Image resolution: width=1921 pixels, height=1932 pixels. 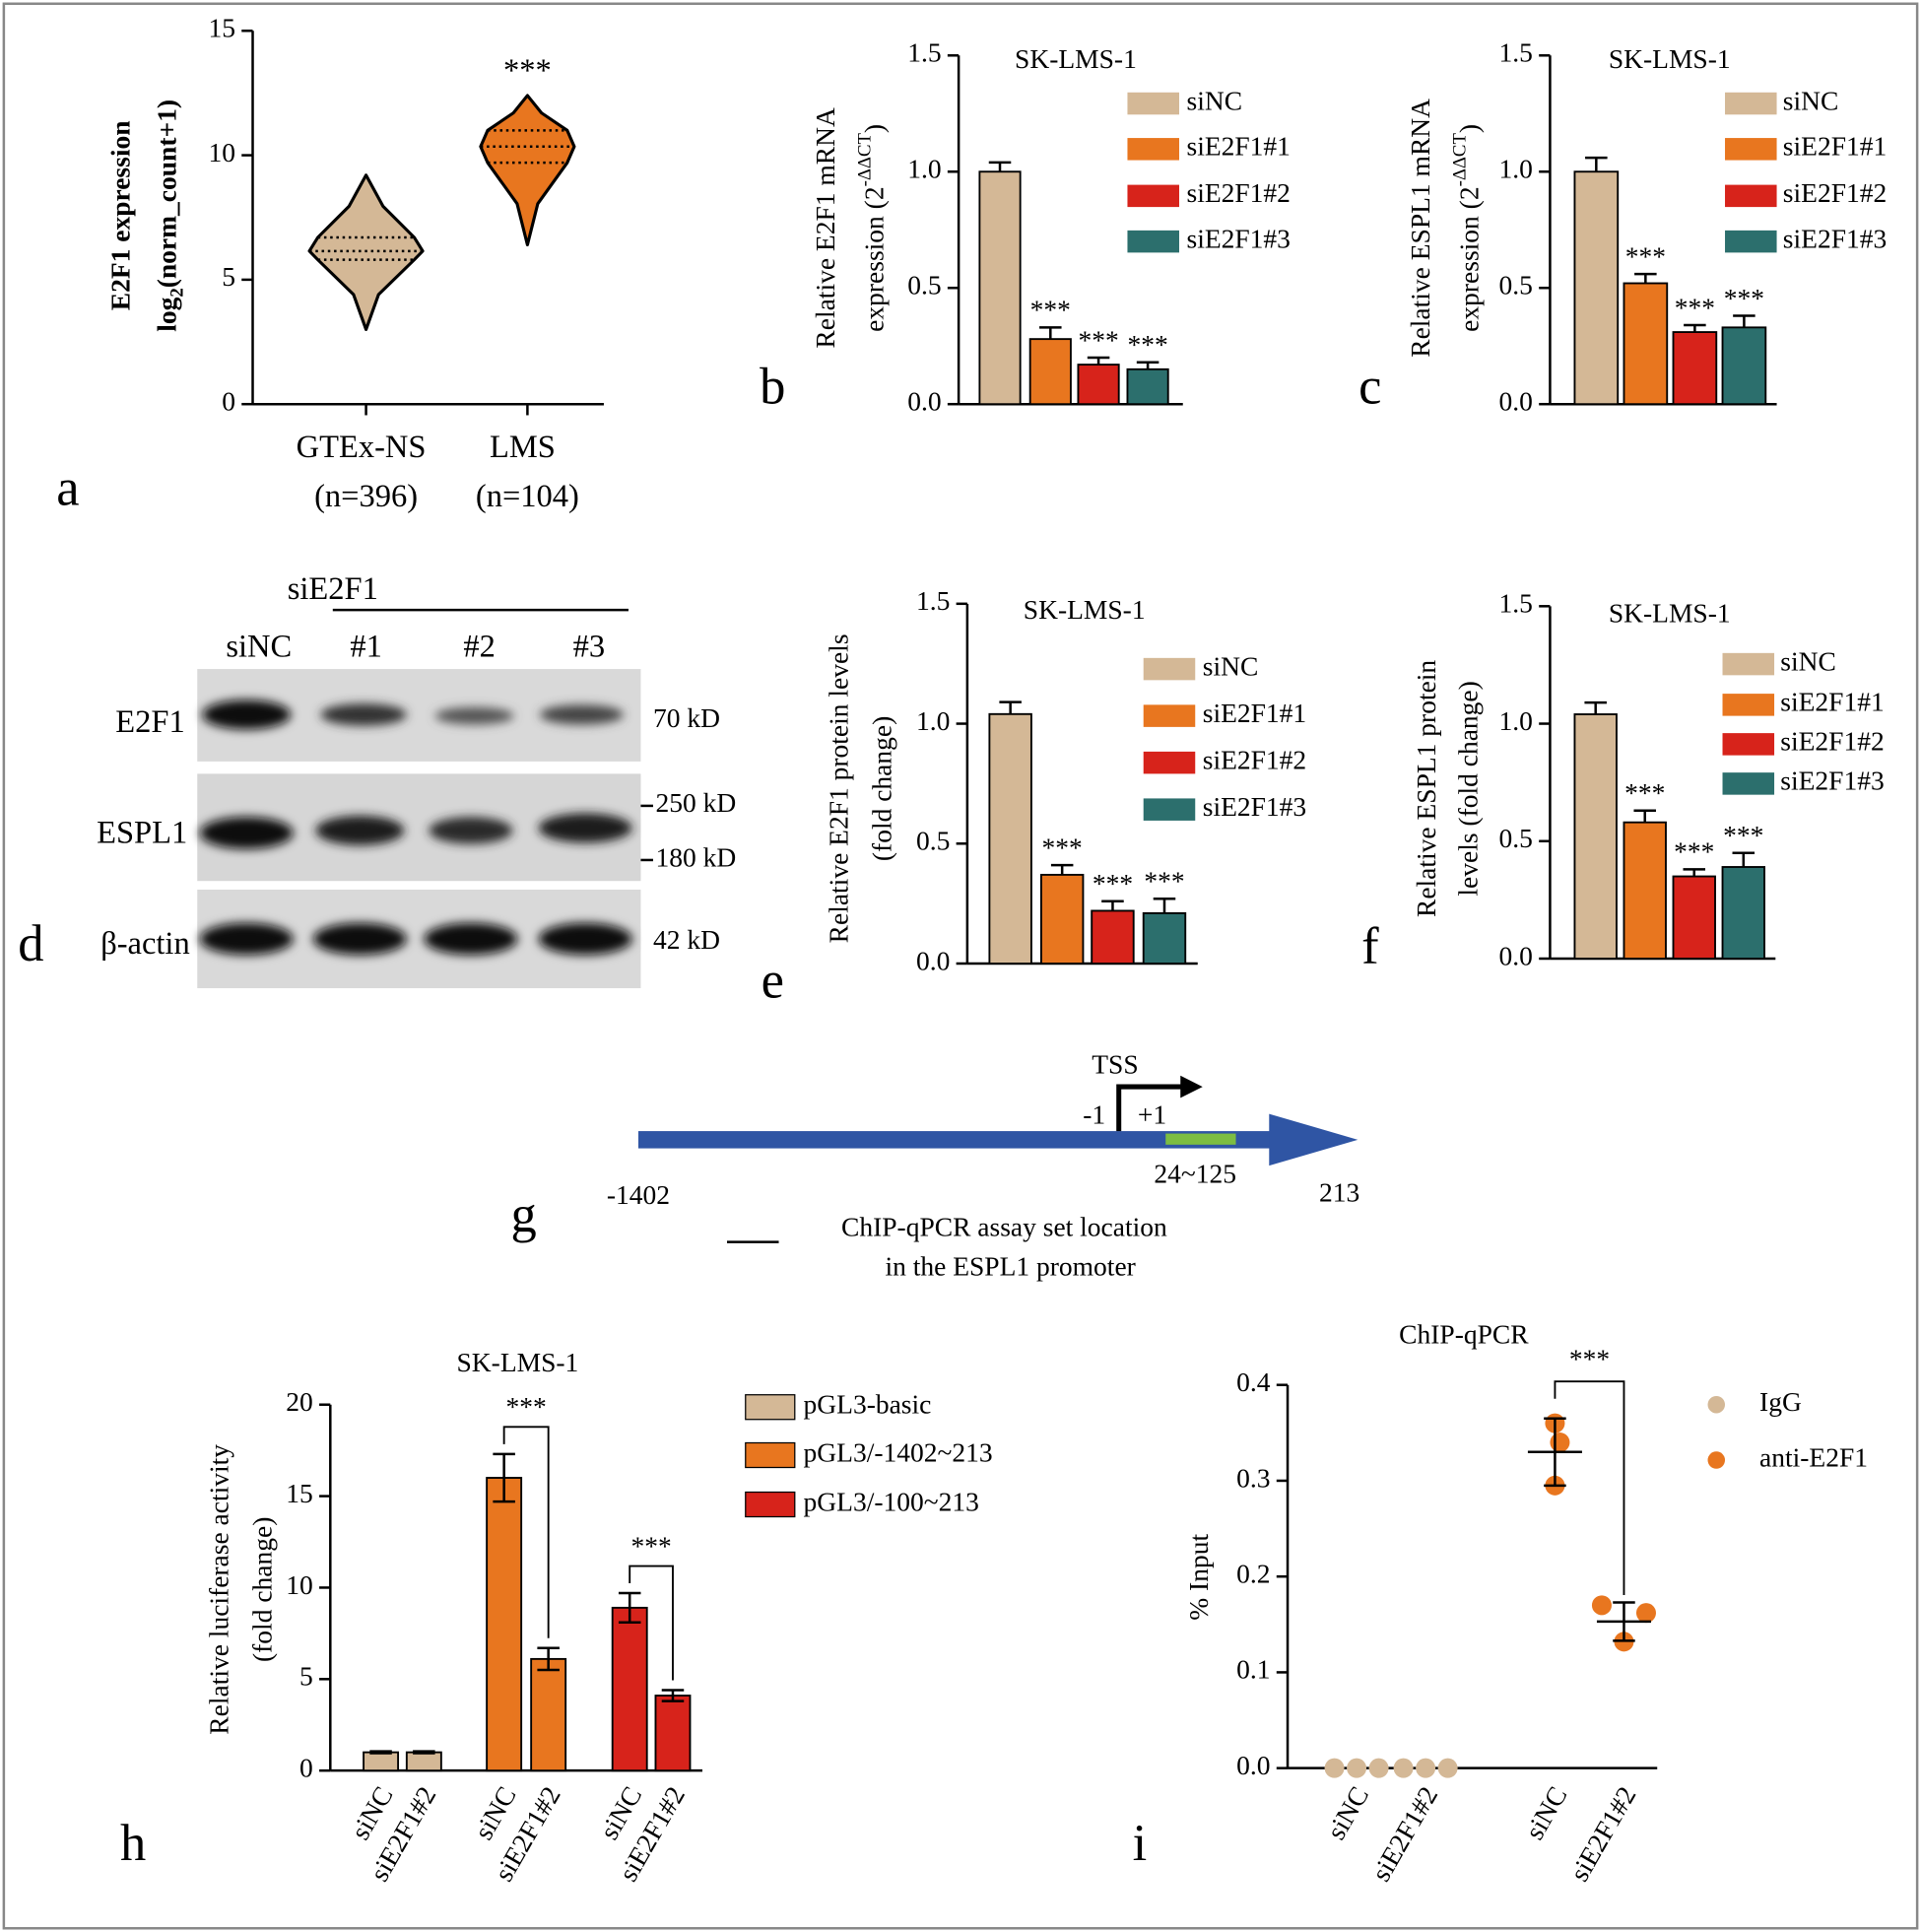 What do you see at coordinates (695, 856) in the screenshot?
I see `blot-size-label: 180 kD` at bounding box center [695, 856].